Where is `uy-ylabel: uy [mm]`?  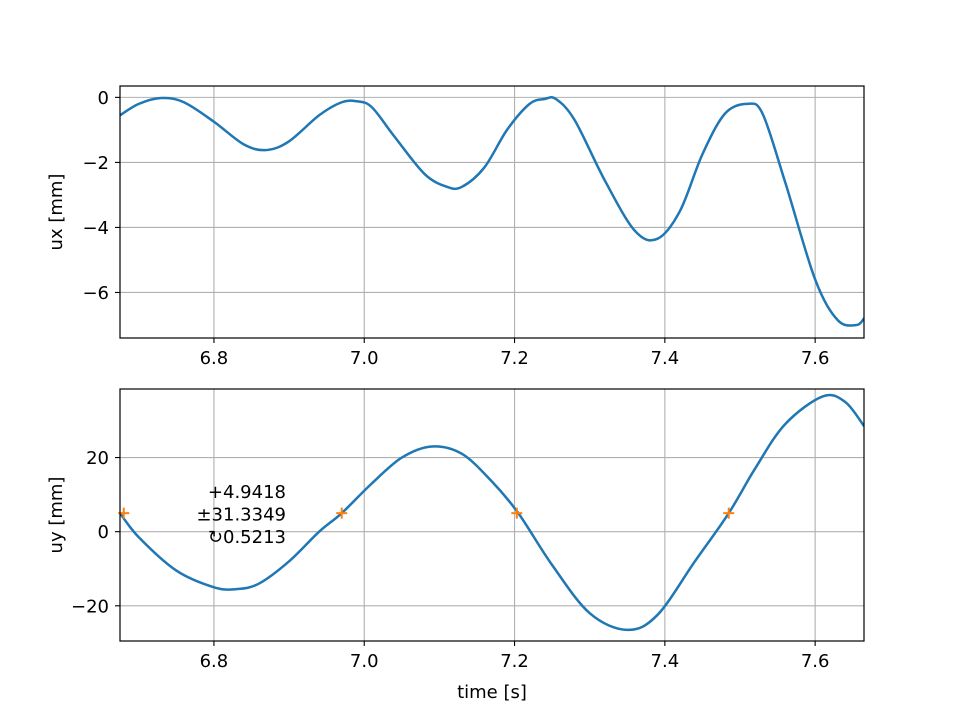
uy-ylabel: uy [mm] is located at coordinates (56, 515).